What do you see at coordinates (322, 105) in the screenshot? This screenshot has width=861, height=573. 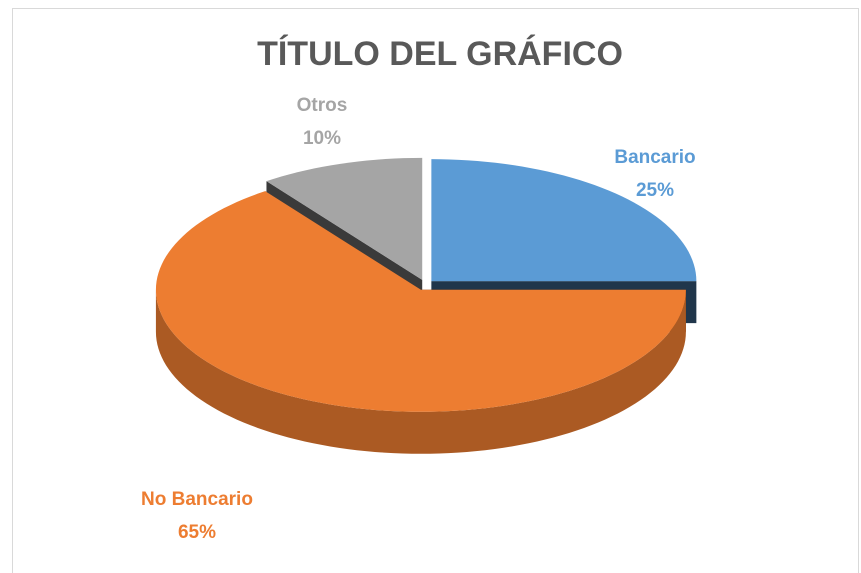 I see `data-label-name: Otros` at bounding box center [322, 105].